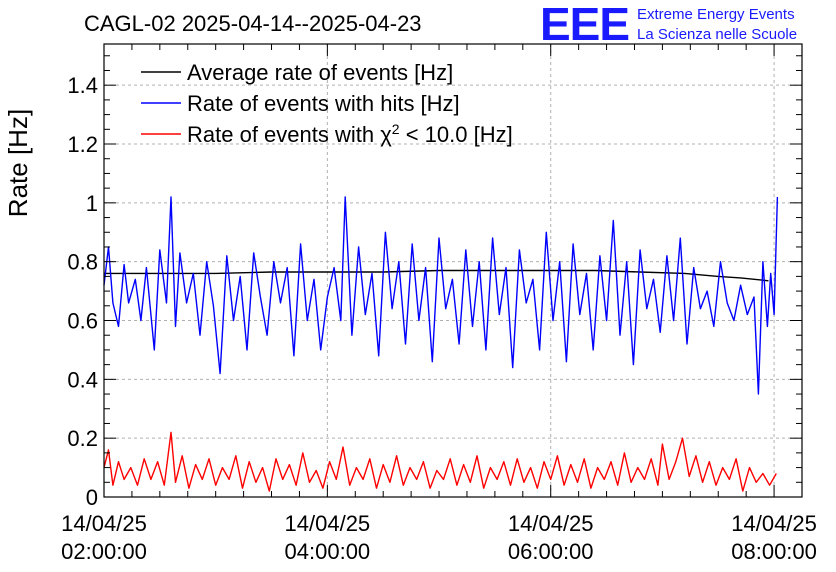  I want to click on y-tick-label: 0, so click(92, 497).